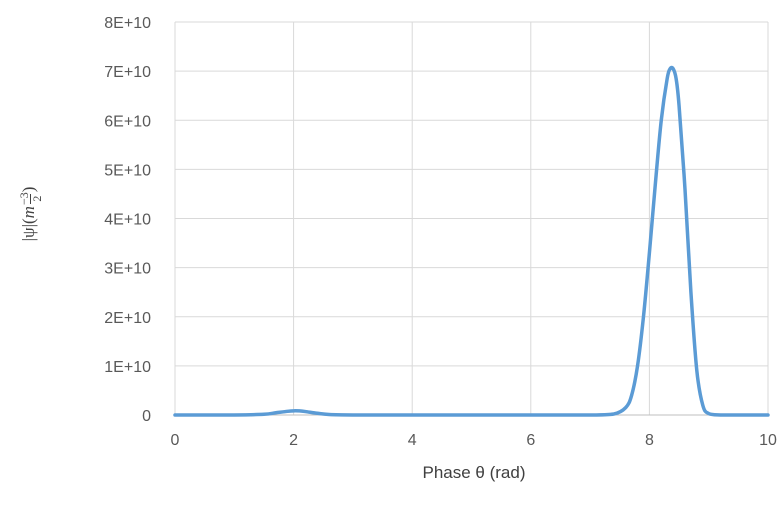  What do you see at coordinates (175, 440) in the screenshot?
I see `x-tick-label: 0` at bounding box center [175, 440].